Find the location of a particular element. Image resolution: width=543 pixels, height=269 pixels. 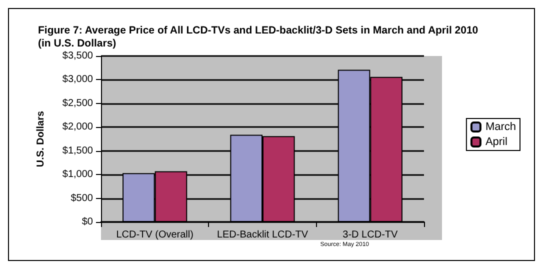

y-tick-label: $2,000 is located at coordinates (78, 127).